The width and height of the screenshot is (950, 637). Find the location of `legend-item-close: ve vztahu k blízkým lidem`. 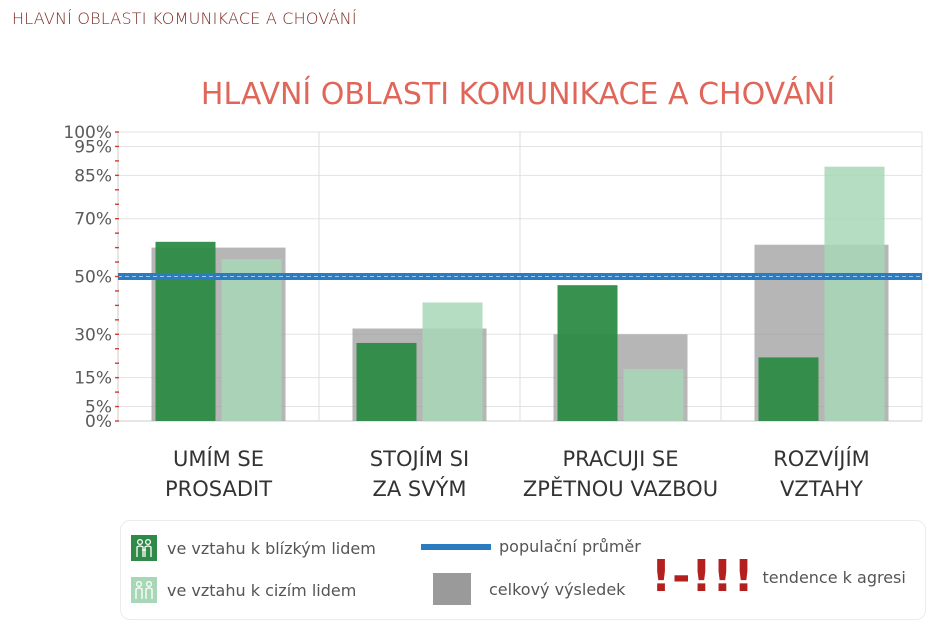

legend-item-close: ve vztahu k blízkým lidem is located at coordinates (253, 548).